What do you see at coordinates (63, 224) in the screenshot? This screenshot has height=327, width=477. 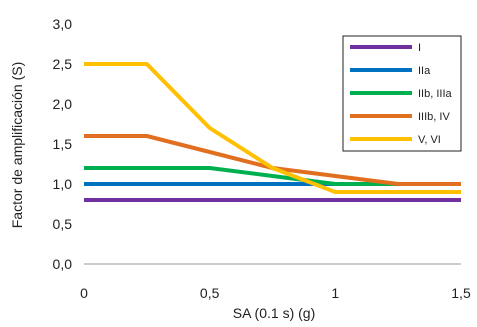 I see `y-tick-label: 0,5` at bounding box center [63, 224].